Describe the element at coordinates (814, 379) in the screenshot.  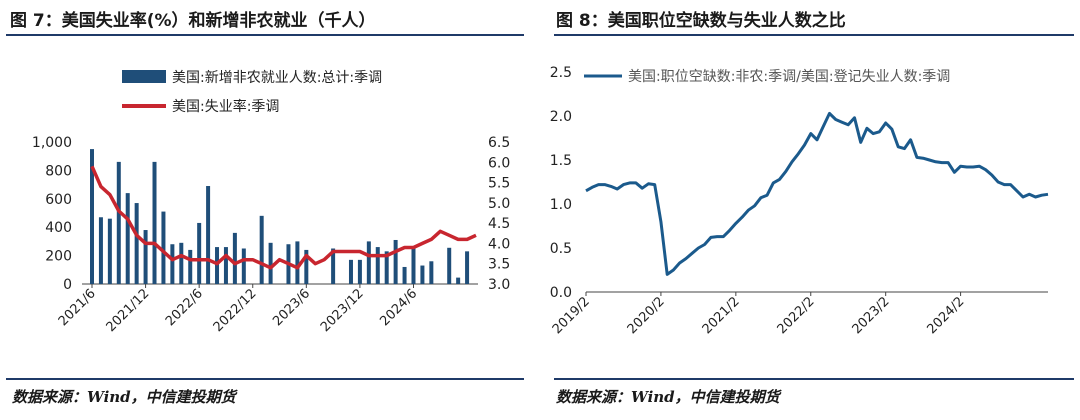
I see `right-source-rule` at that location.